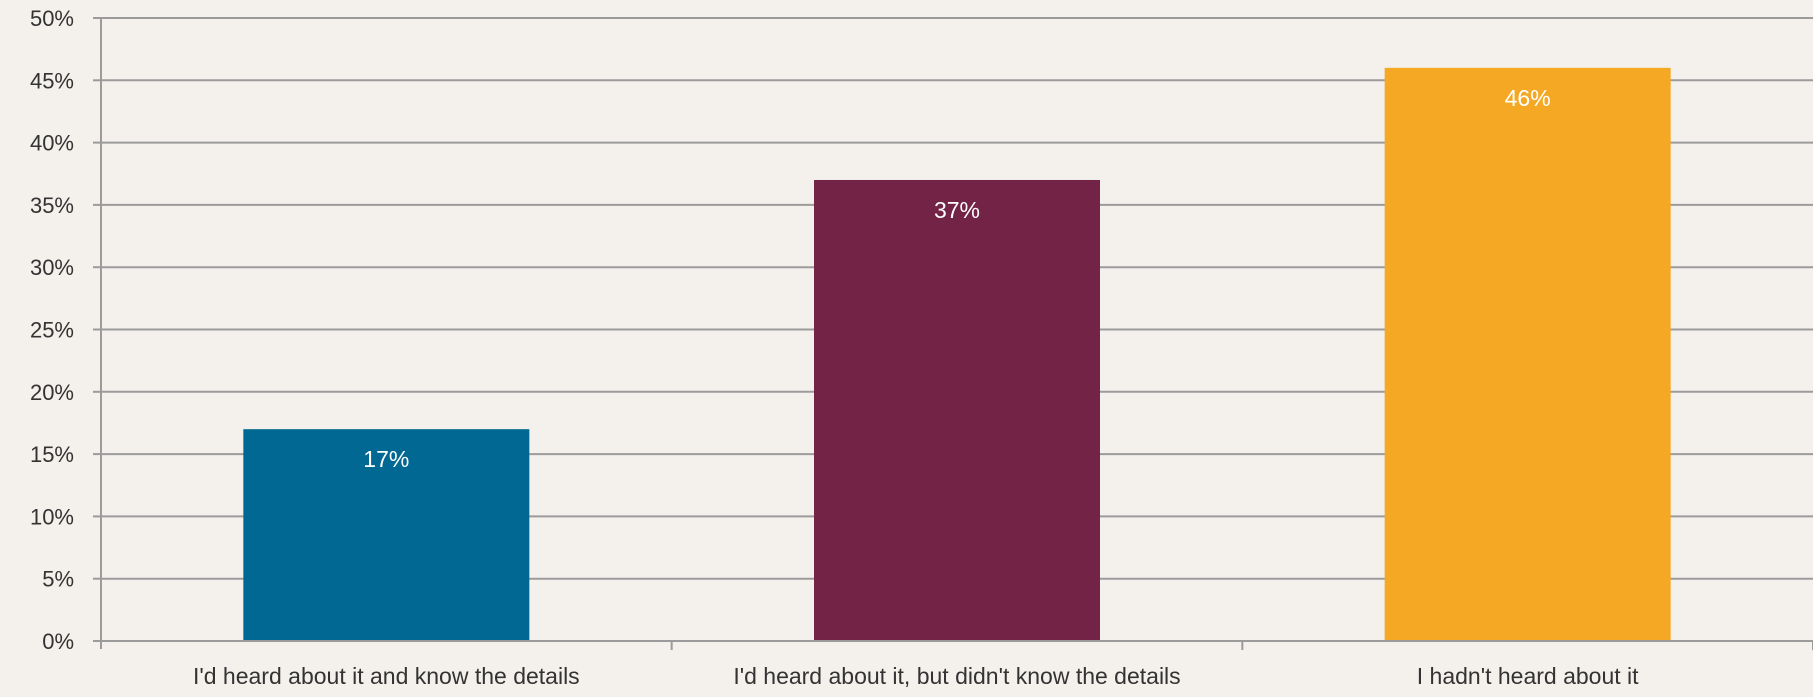 The height and width of the screenshot is (697, 1813). Describe the element at coordinates (386, 676) in the screenshot. I see `x-category-label-1: I'd heard about it and know the details` at that location.